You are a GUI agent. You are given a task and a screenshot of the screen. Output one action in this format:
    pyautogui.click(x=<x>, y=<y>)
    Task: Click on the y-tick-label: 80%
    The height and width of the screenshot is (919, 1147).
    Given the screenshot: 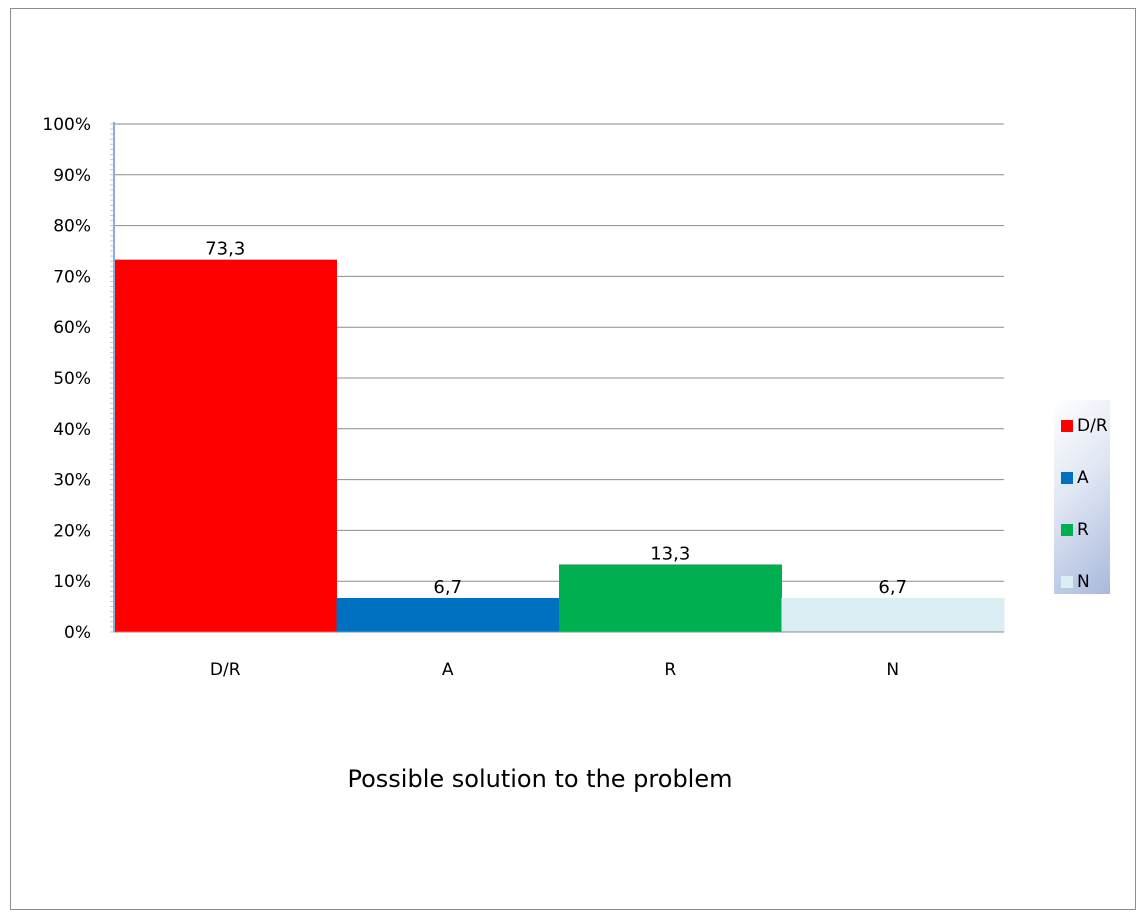 What is the action you would take?
    pyautogui.click(x=72, y=227)
    